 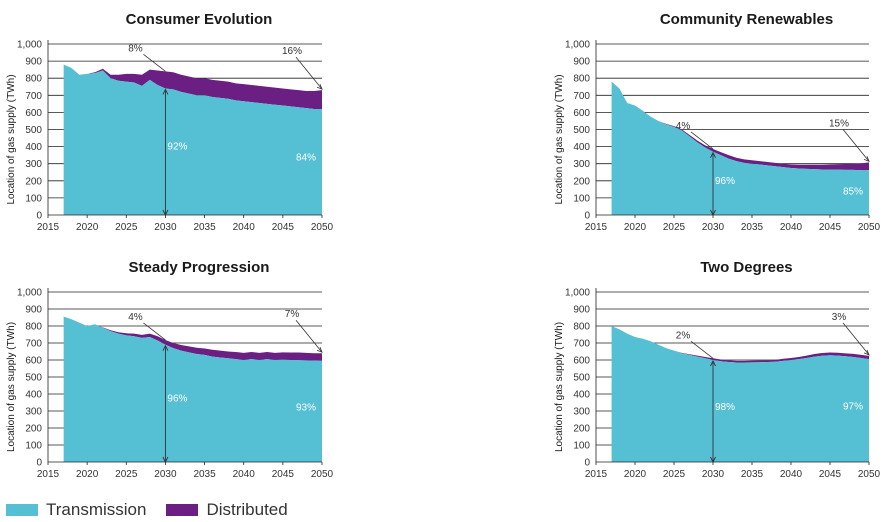 I want to click on annotation-label: 7%, so click(x=292, y=314).